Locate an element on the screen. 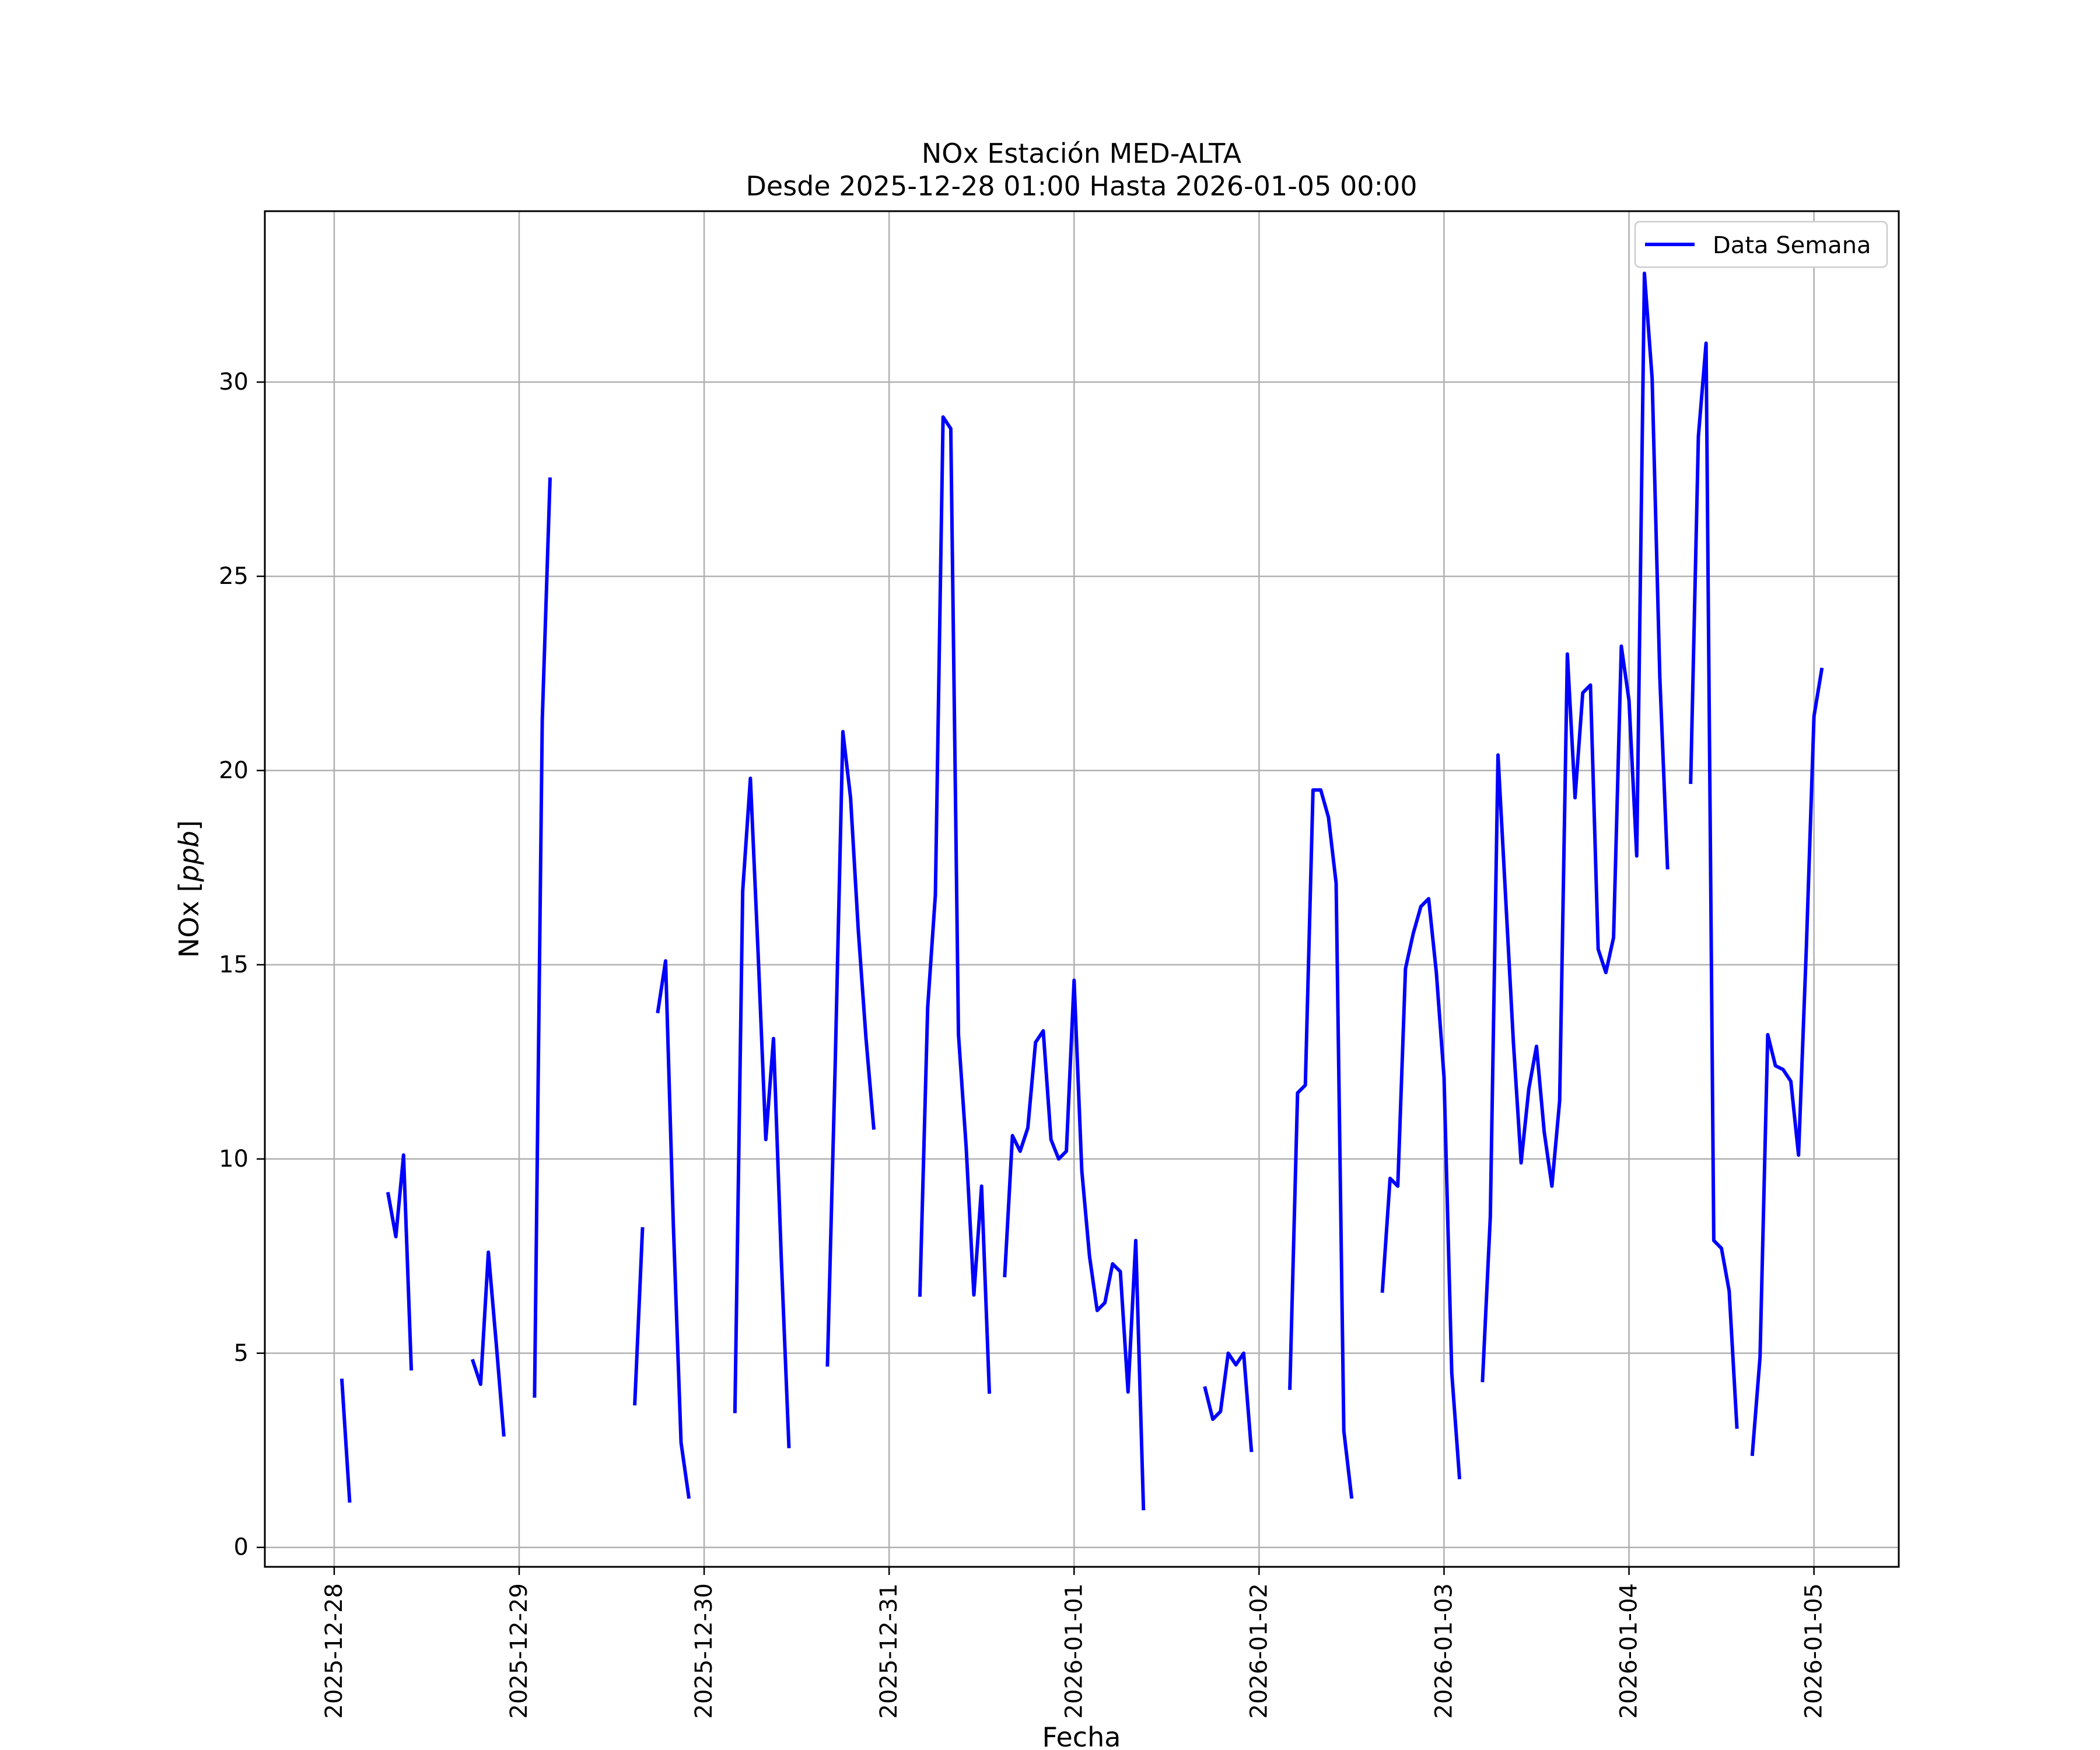  legend: Data Semana is located at coordinates (1761, 244).